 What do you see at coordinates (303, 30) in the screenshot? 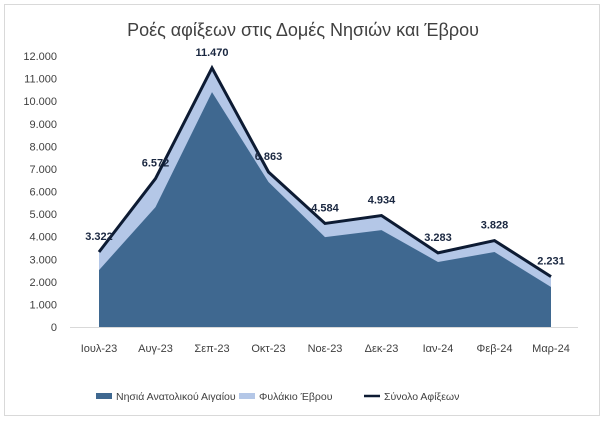
I see `chart-title: Ροές αφίξεων στις Δομές Νησιών και Έβρου` at bounding box center [303, 30].